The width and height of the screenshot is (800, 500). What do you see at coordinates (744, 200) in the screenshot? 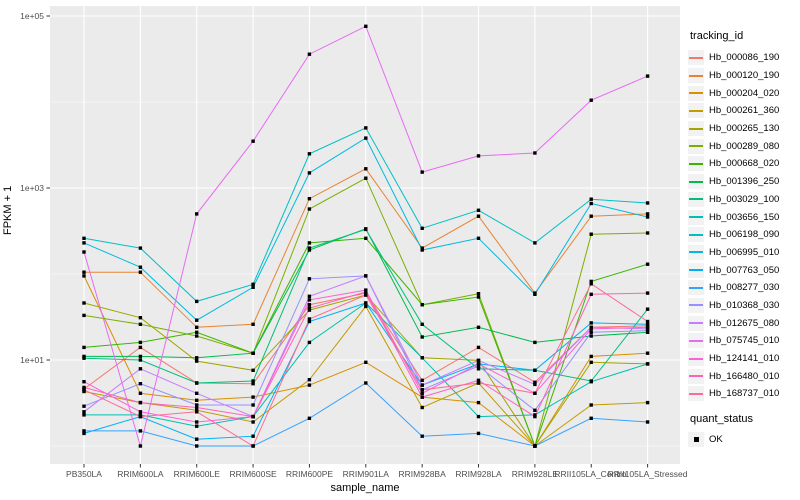
I see `legend-item: Hb_003029_100` at bounding box center [744, 200].